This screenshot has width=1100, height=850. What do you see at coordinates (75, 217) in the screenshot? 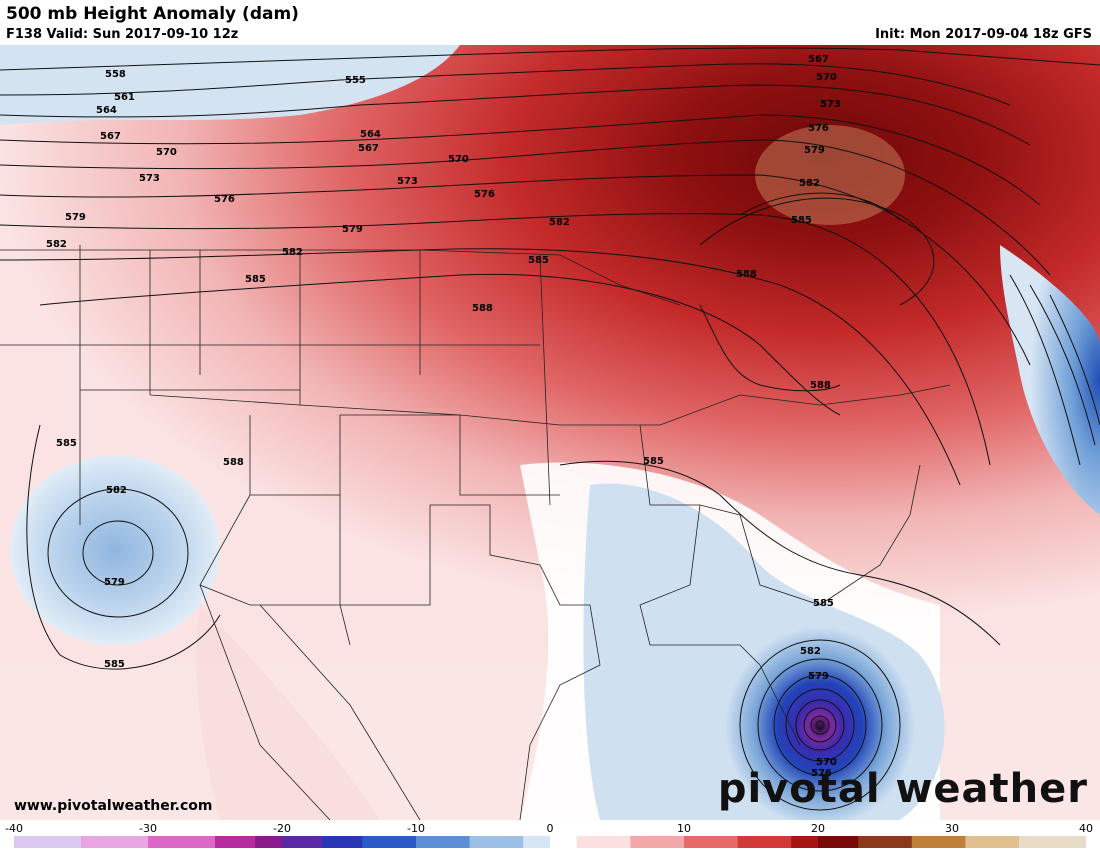
I see `contour-label-579: 579` at bounding box center [75, 217].